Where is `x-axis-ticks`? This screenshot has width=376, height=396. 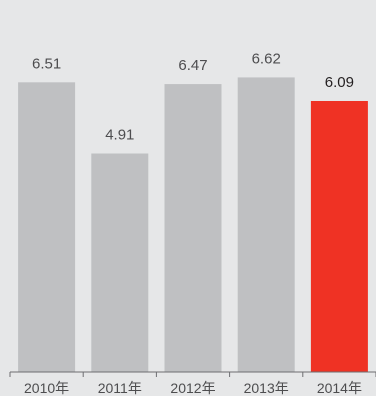
x-axis-ticks is located at coordinates (192, 374).